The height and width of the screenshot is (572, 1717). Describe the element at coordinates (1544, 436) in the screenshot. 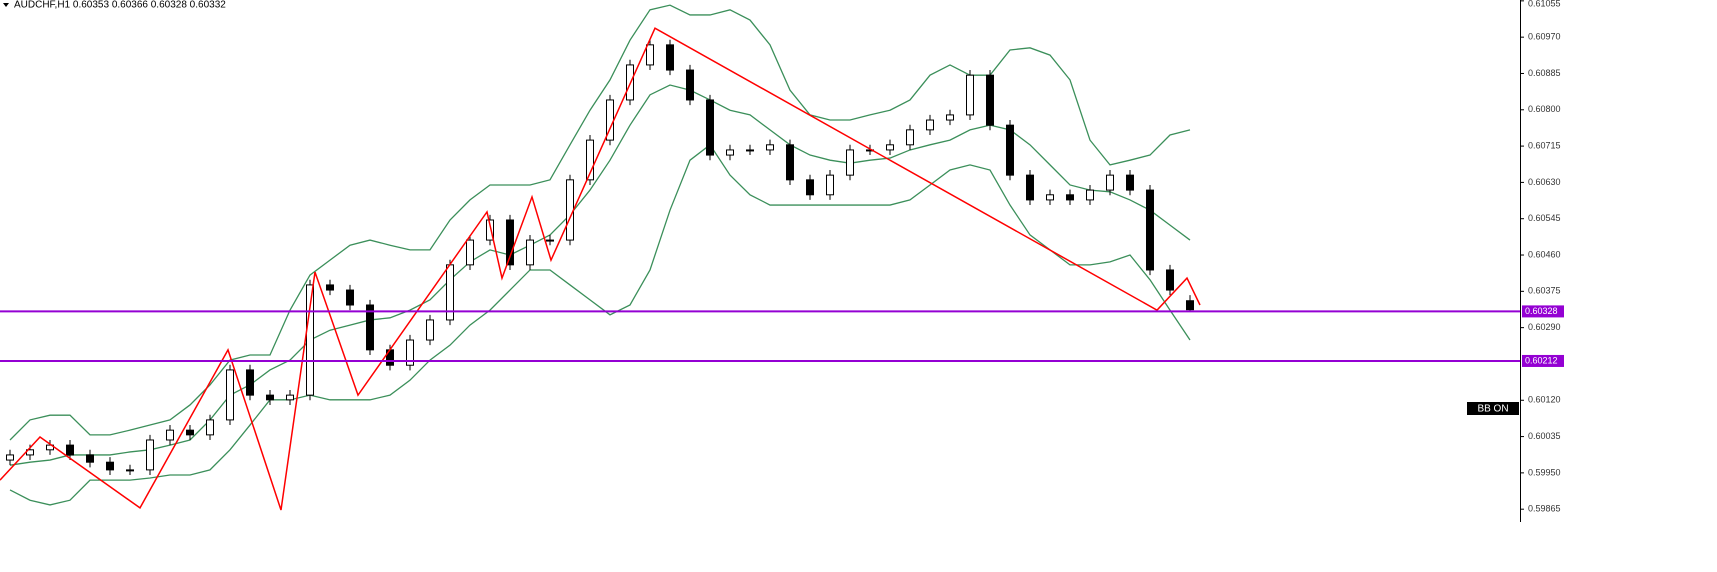

I see `y-tick-label: 0.60035` at that location.